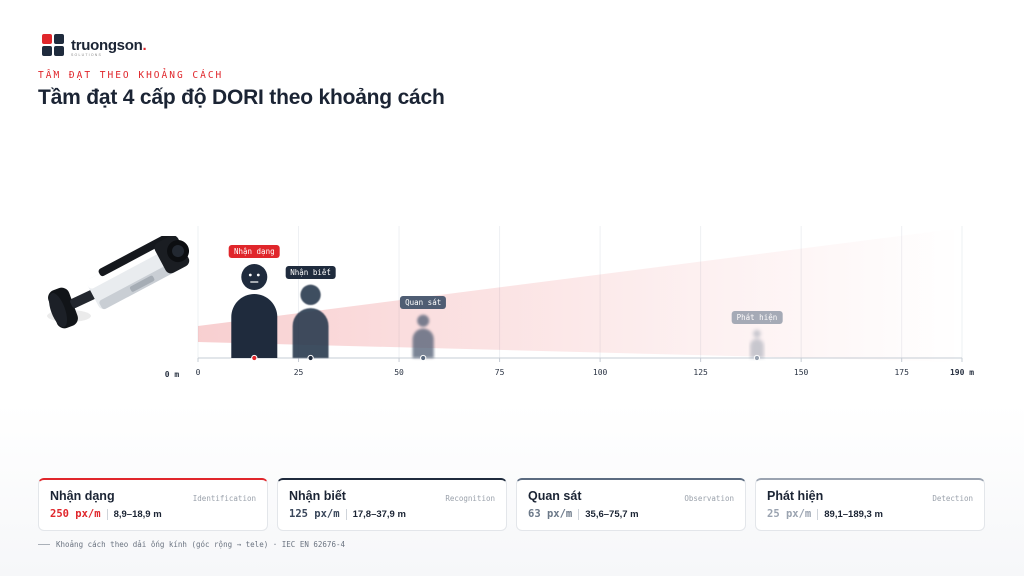 The image size is (1024, 576). What do you see at coordinates (853, 514) in the screenshot?
I see `card-range: 89,1–189,3 m` at bounding box center [853, 514].